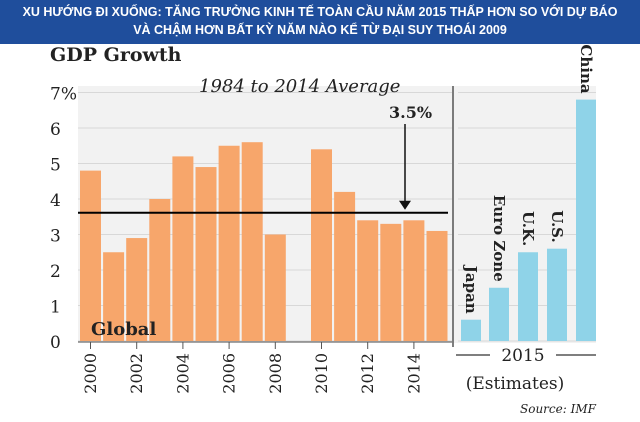  Describe the element at coordinates (55, 237) in the screenshot. I see `y-tick-label: 3` at that location.